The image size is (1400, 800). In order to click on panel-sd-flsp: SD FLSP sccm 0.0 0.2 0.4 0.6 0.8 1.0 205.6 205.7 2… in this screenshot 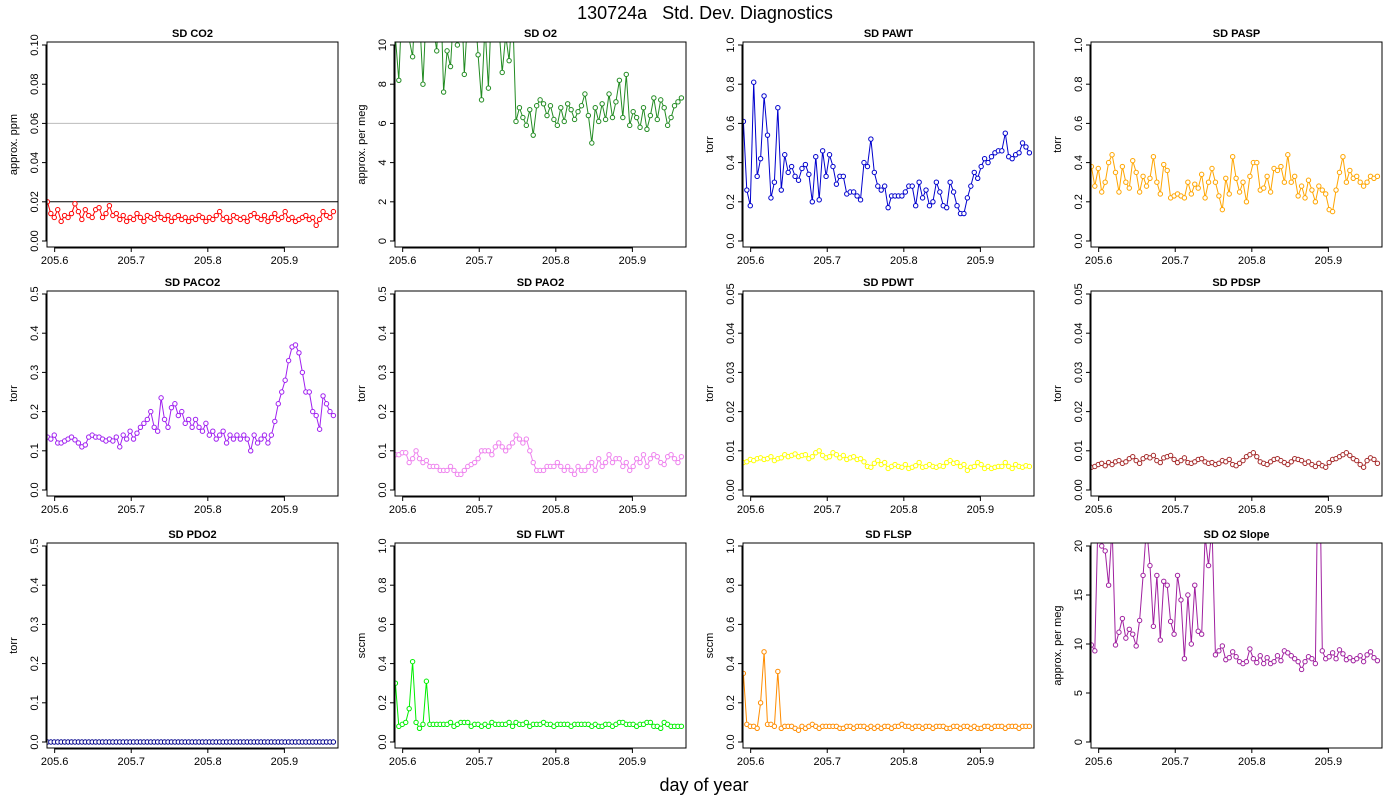, I will do `click(869, 648)`.